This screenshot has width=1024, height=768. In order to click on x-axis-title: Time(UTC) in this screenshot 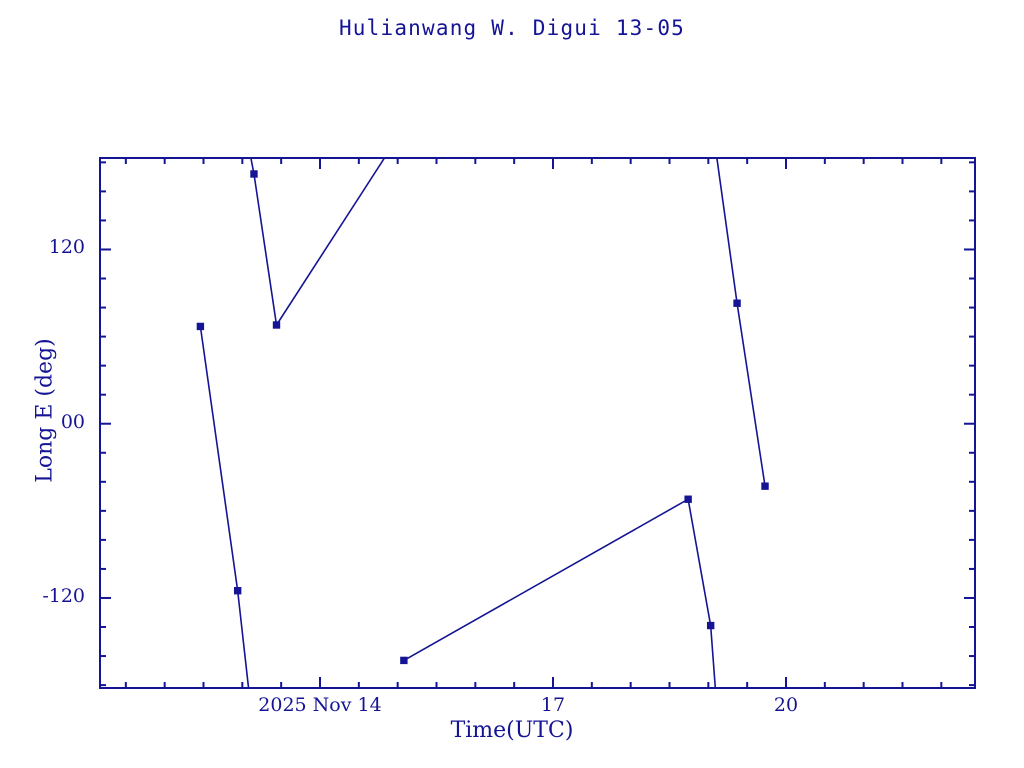, I will do `click(512, 730)`.